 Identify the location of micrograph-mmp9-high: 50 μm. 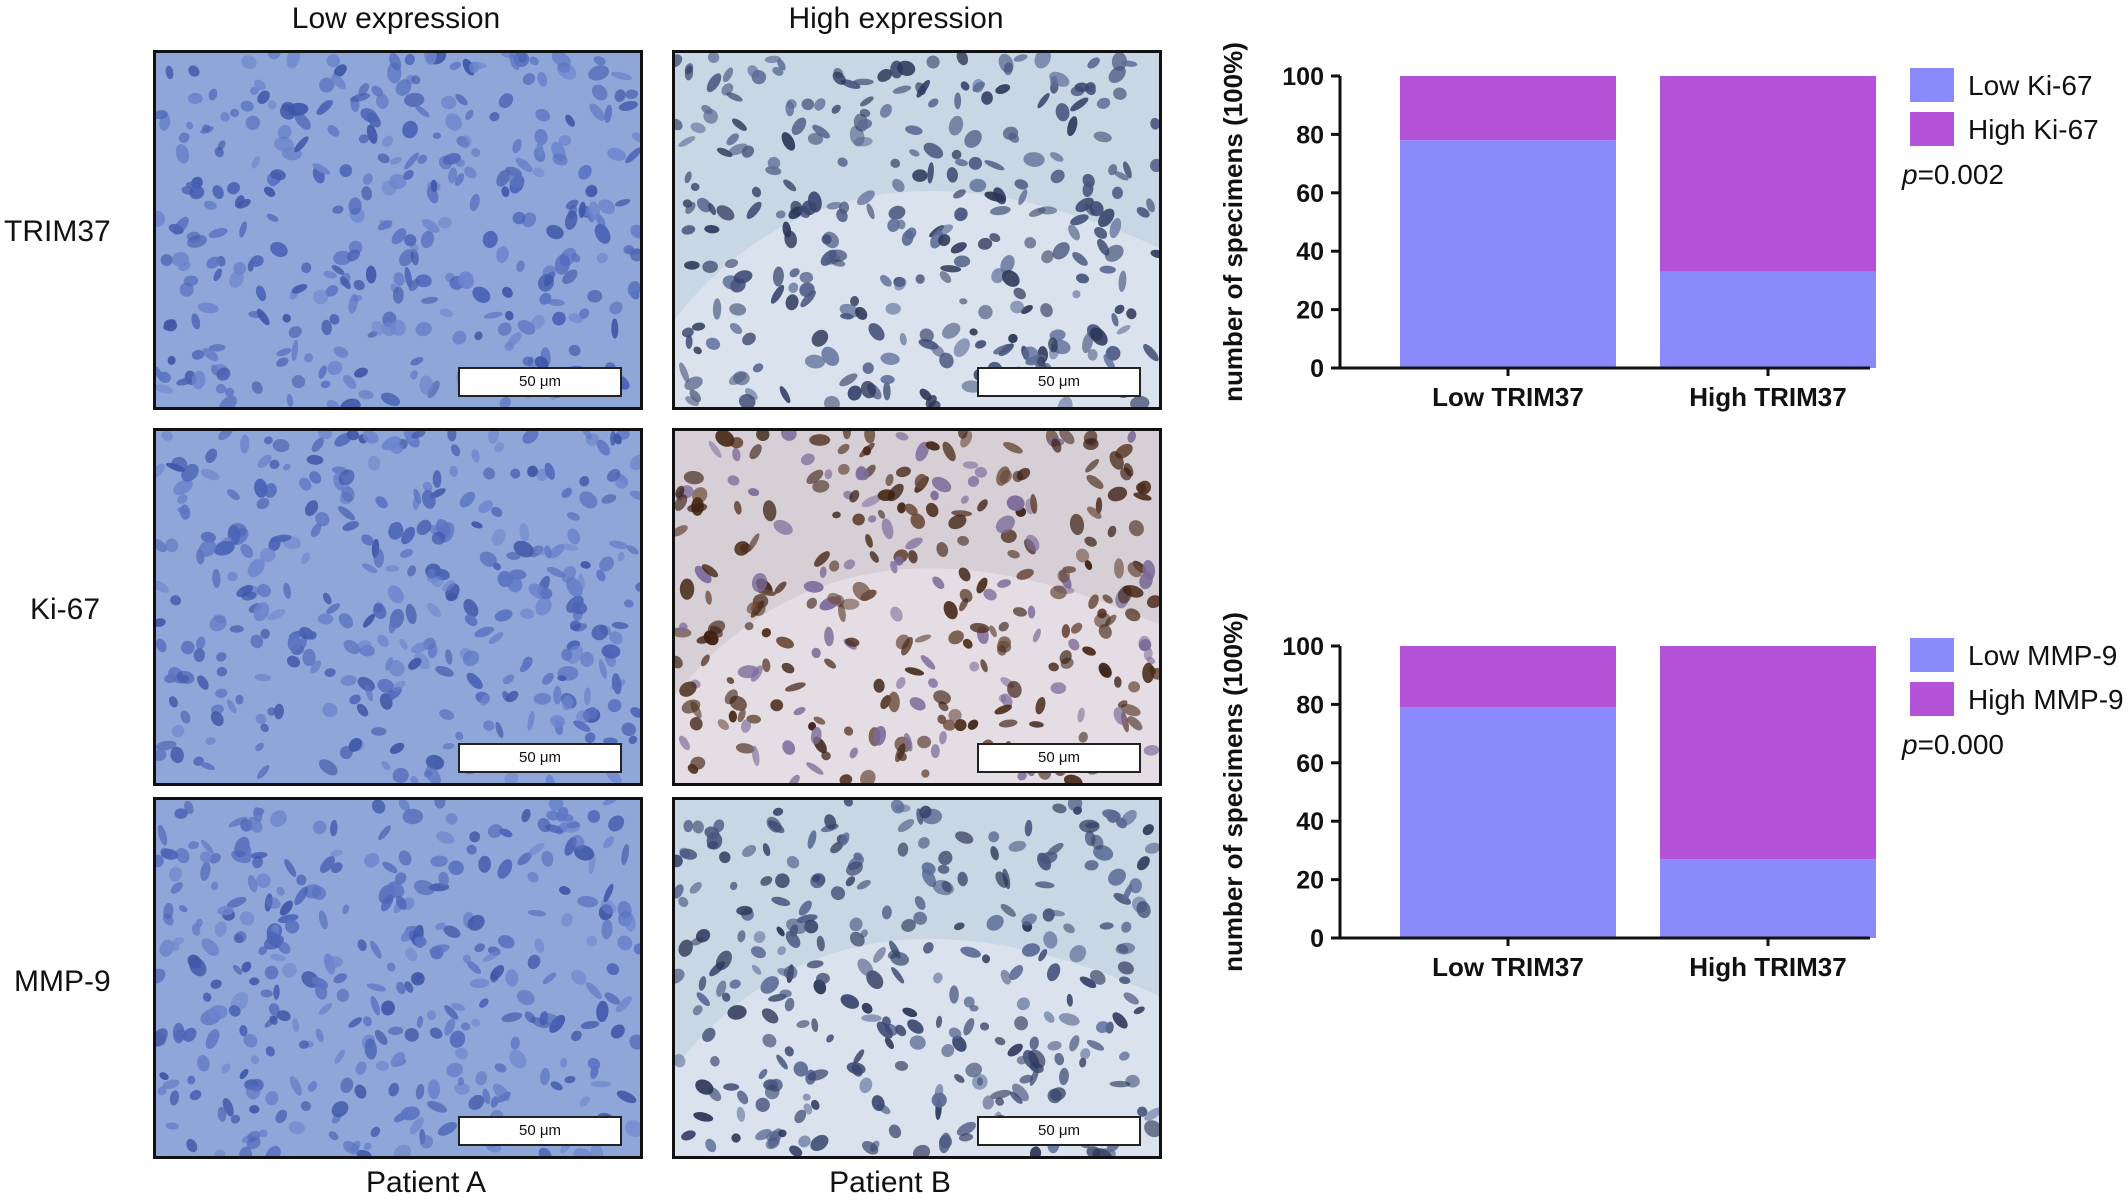
(917, 978).